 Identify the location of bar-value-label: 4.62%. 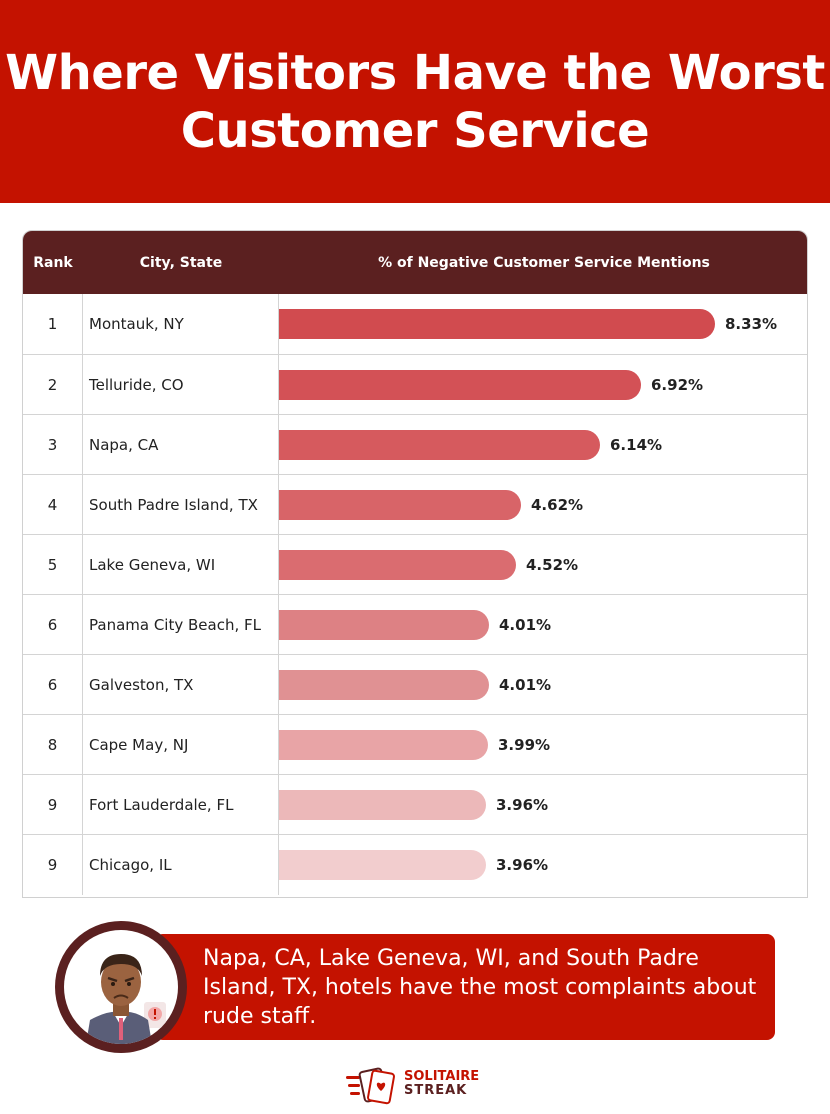
(557, 505).